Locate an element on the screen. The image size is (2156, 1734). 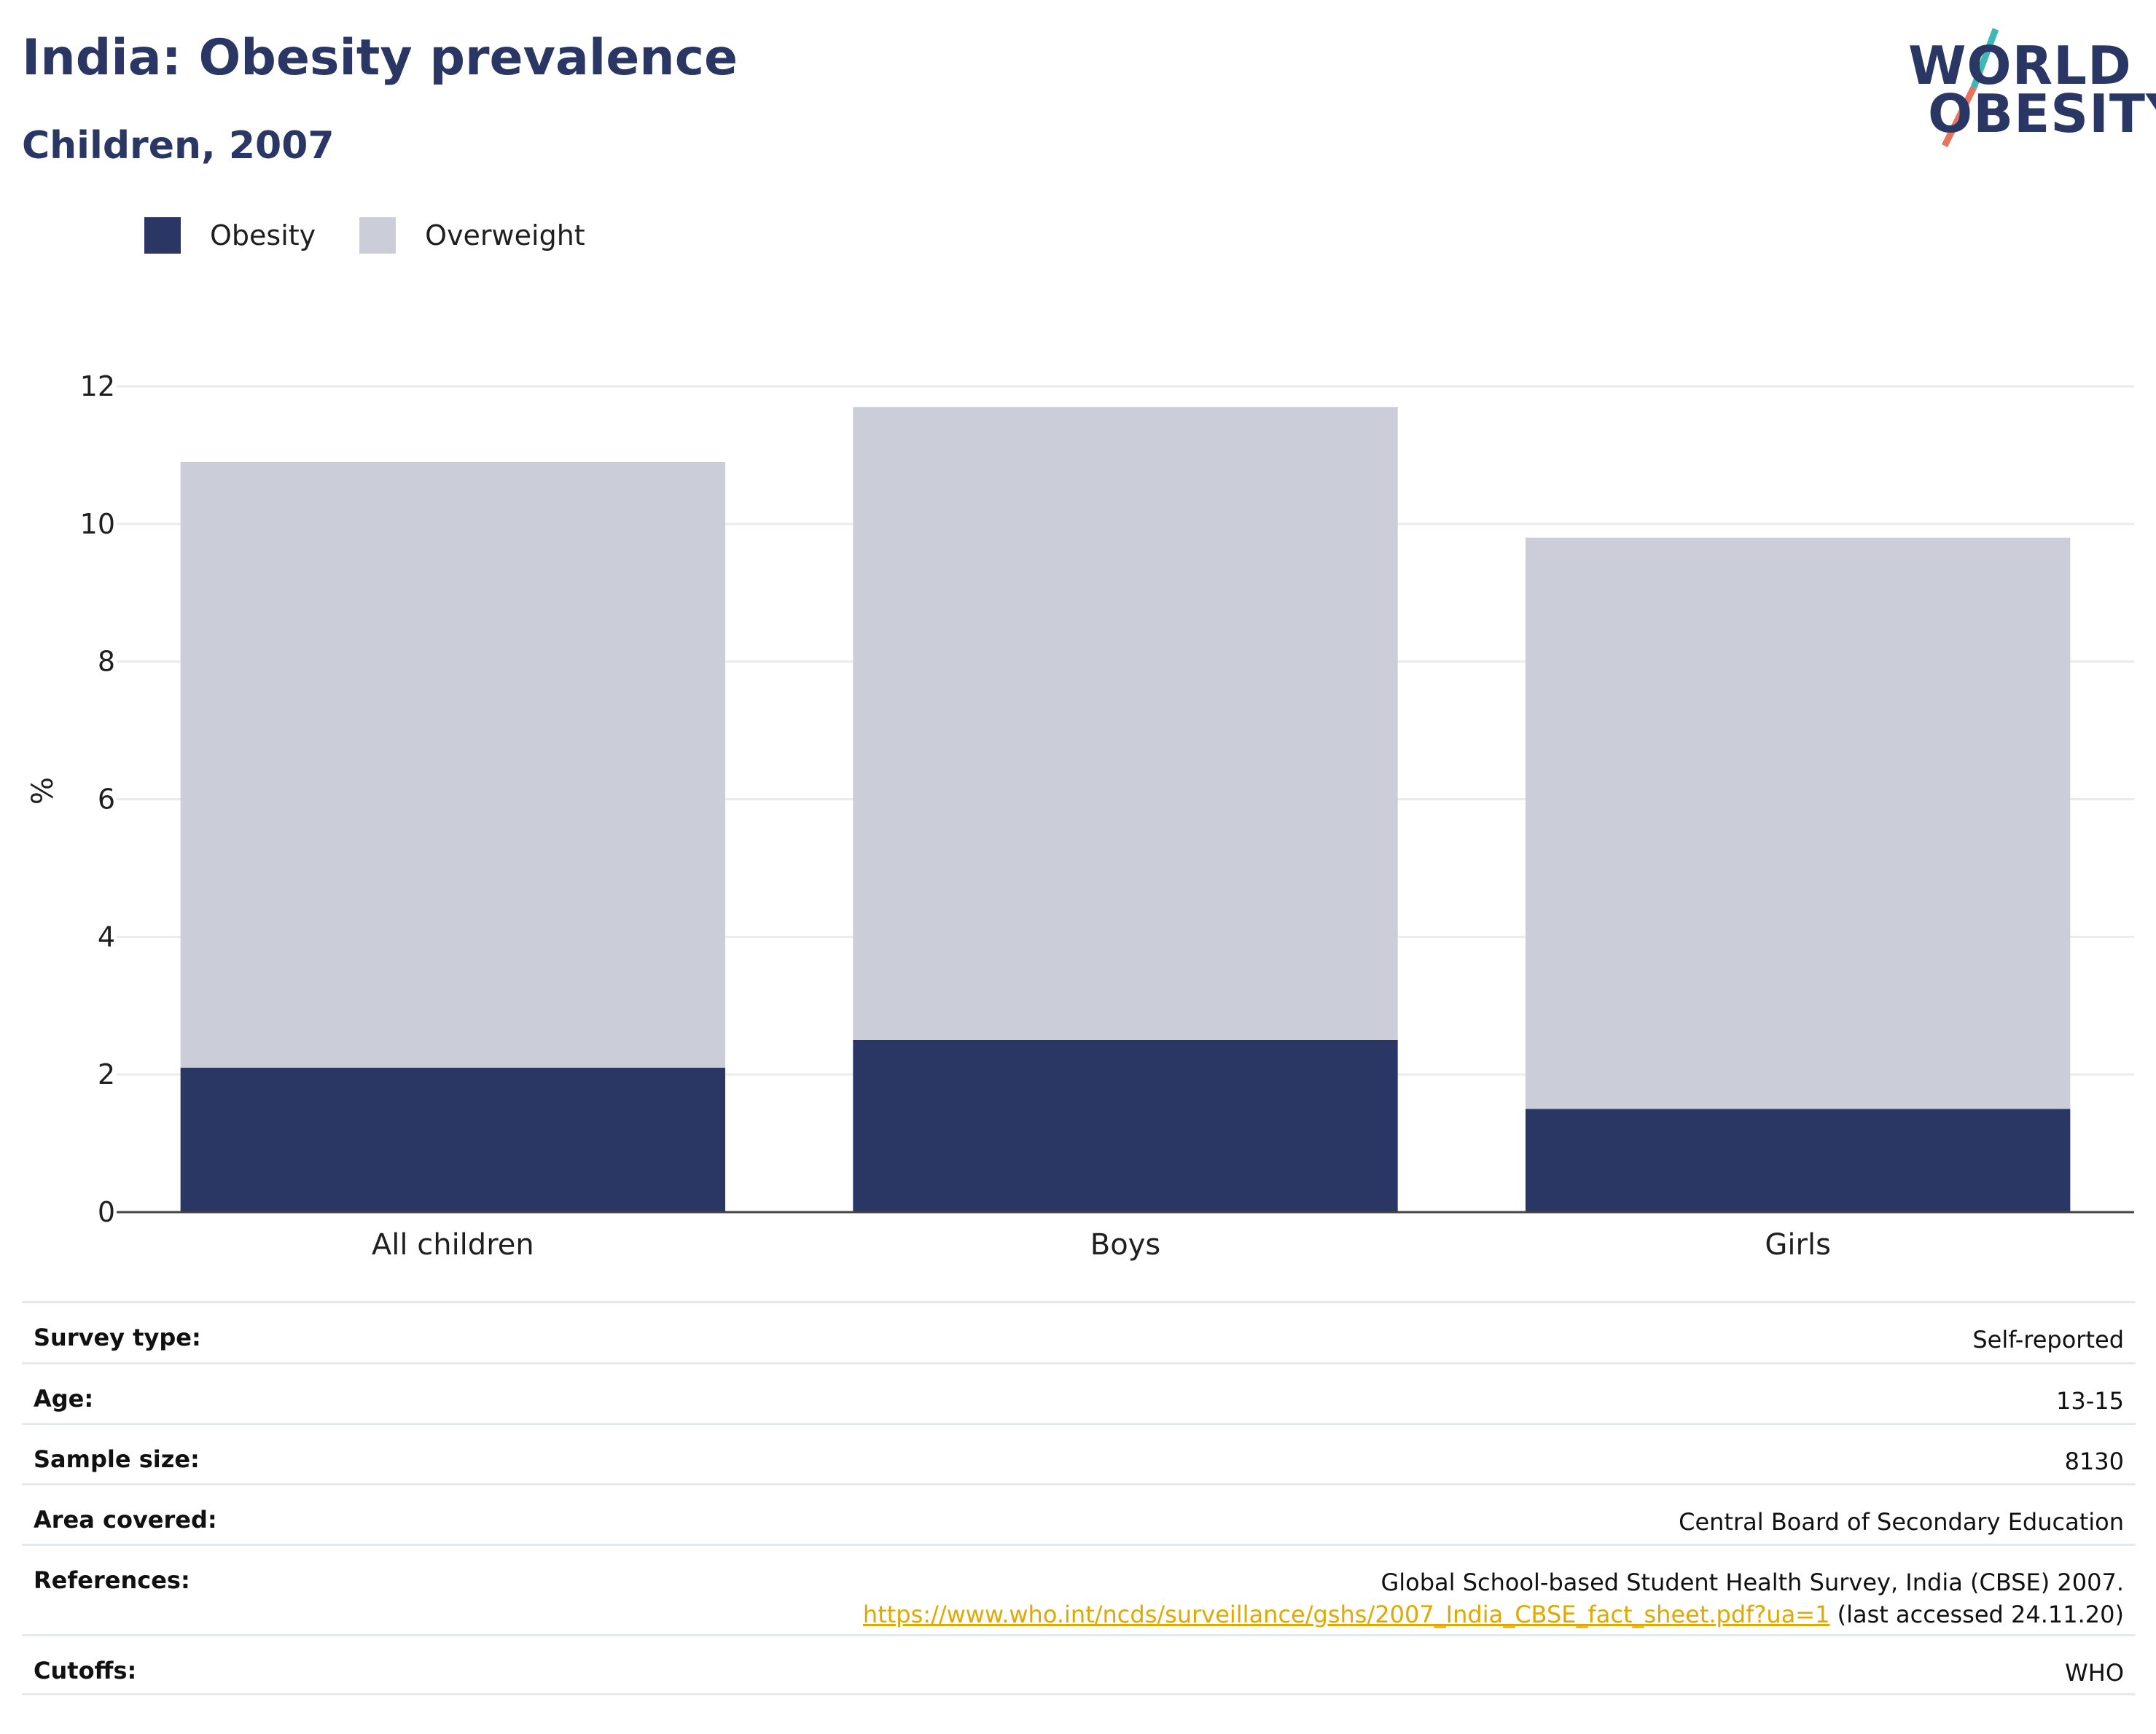
legend-label-overweight: Overweight is located at coordinates (505, 235).